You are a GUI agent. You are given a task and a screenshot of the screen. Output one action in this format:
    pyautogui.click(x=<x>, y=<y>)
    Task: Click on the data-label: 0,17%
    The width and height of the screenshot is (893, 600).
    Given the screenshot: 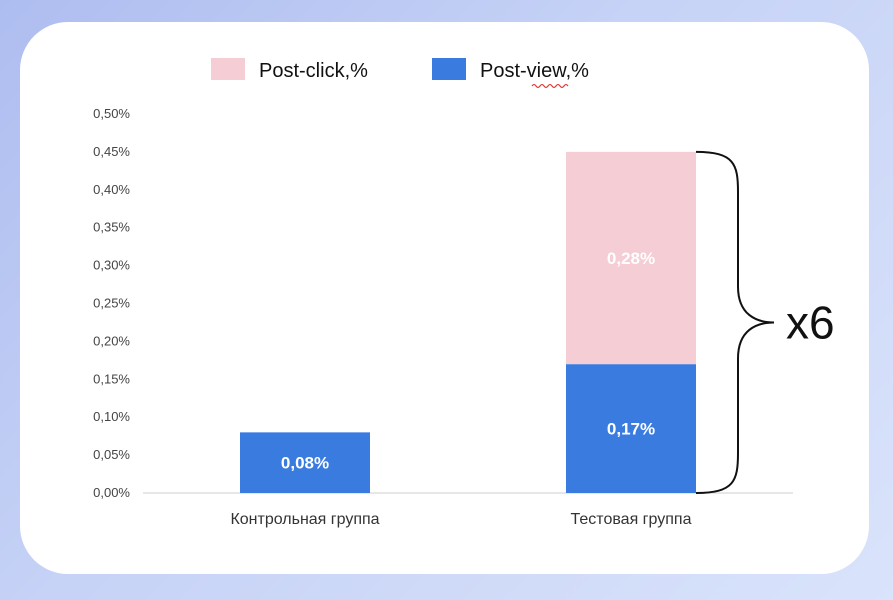 What is the action you would take?
    pyautogui.click(x=631, y=429)
    